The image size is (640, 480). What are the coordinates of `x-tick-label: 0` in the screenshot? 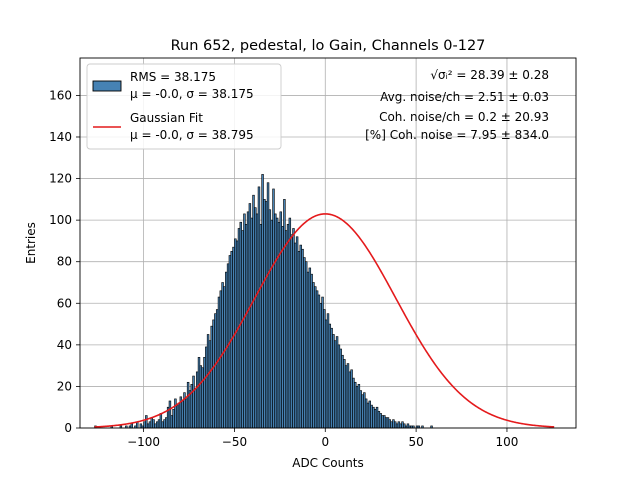 It's located at (325, 442).